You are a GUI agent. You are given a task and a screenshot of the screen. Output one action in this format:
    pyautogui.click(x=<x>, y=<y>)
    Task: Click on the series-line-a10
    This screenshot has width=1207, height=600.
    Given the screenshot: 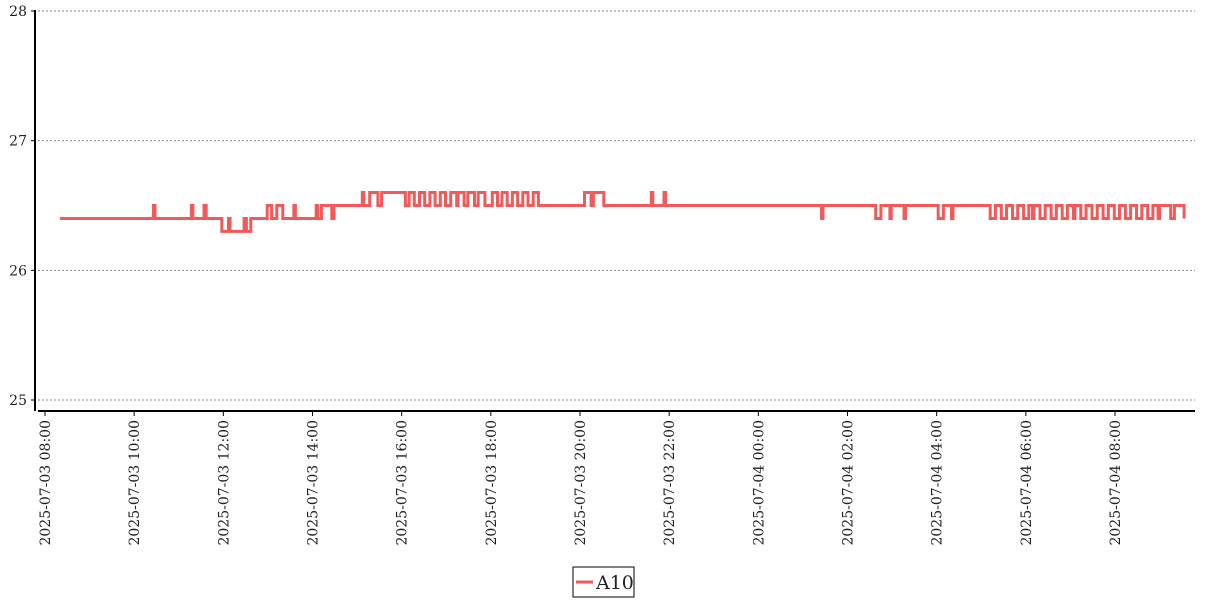 What is the action you would take?
    pyautogui.click(x=622, y=212)
    